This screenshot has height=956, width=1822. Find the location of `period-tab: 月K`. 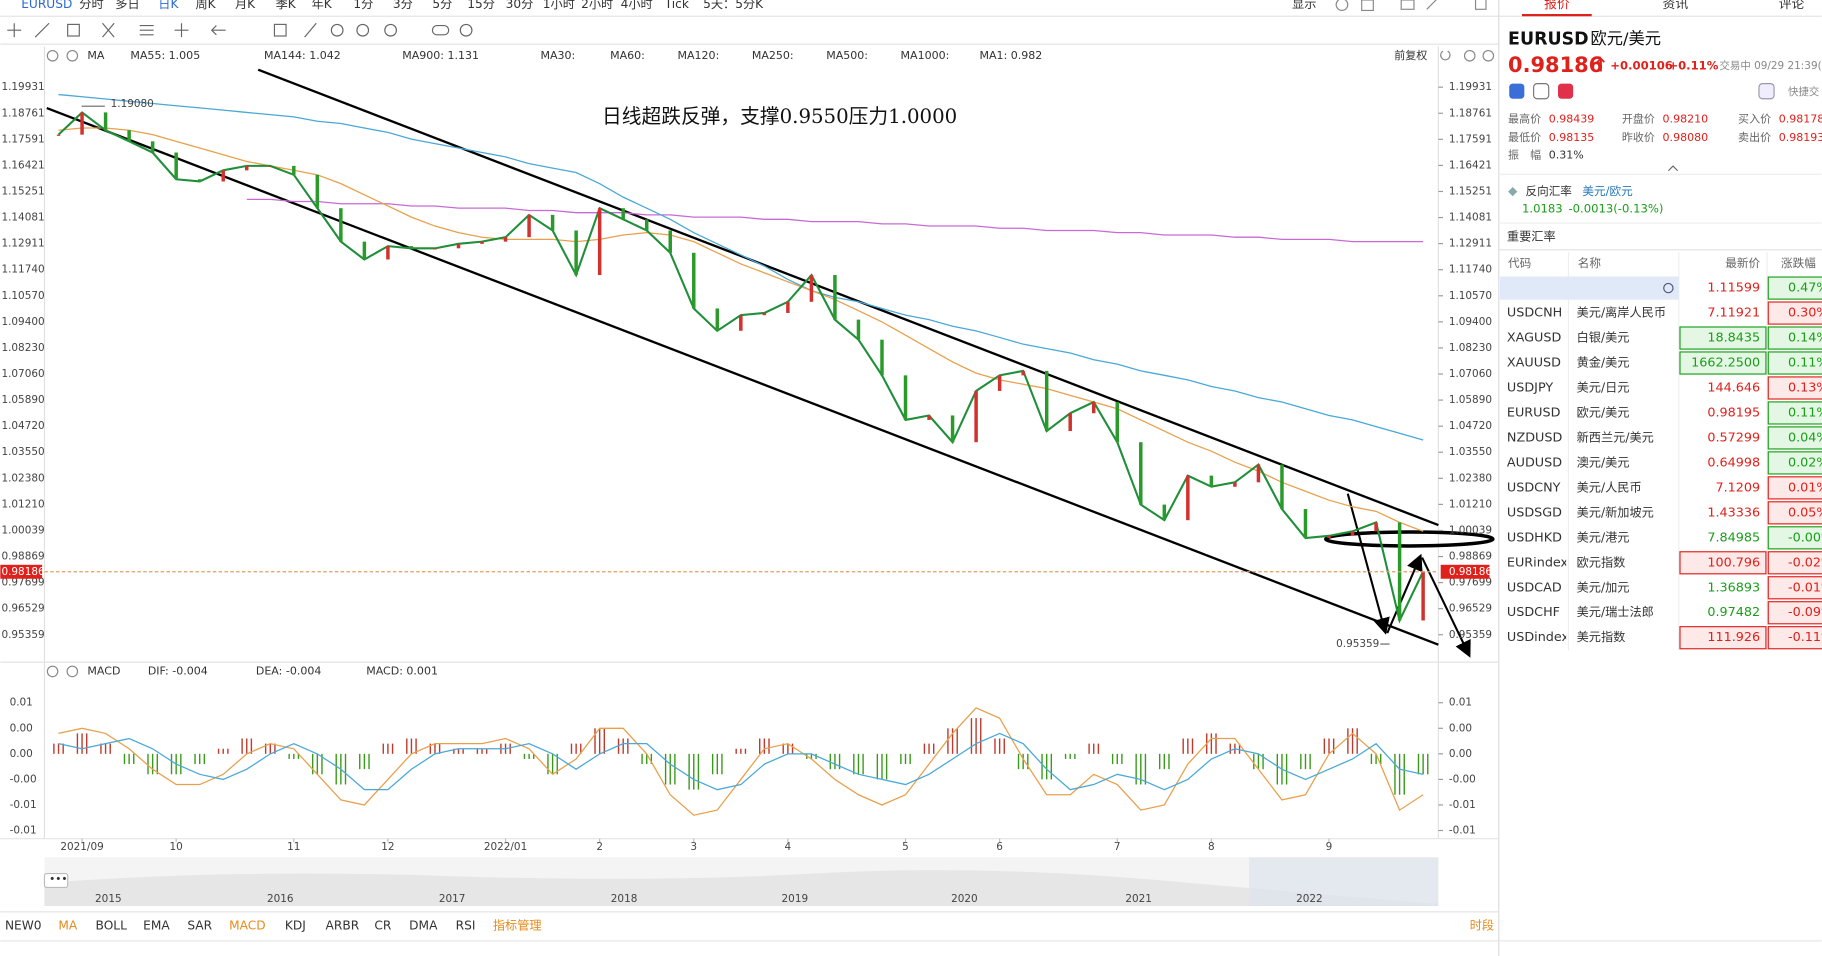

period-tab: 月K is located at coordinates (245, 5).